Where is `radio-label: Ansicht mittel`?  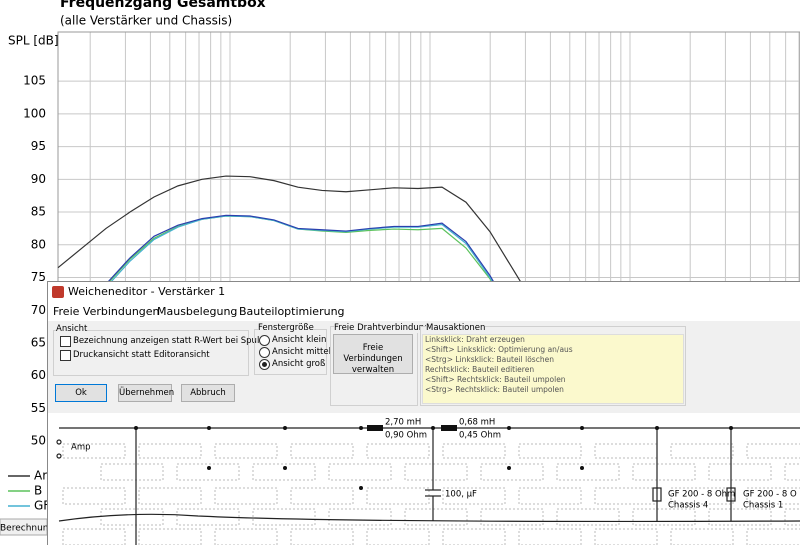 radio-label: Ansicht mittel is located at coordinates (301, 352).